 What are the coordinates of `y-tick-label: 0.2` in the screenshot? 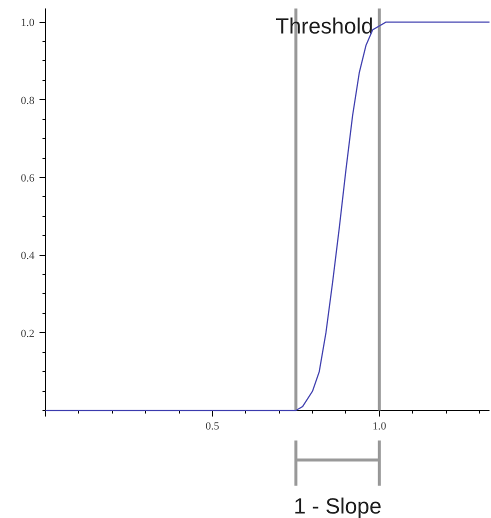 It's located at (27, 334).